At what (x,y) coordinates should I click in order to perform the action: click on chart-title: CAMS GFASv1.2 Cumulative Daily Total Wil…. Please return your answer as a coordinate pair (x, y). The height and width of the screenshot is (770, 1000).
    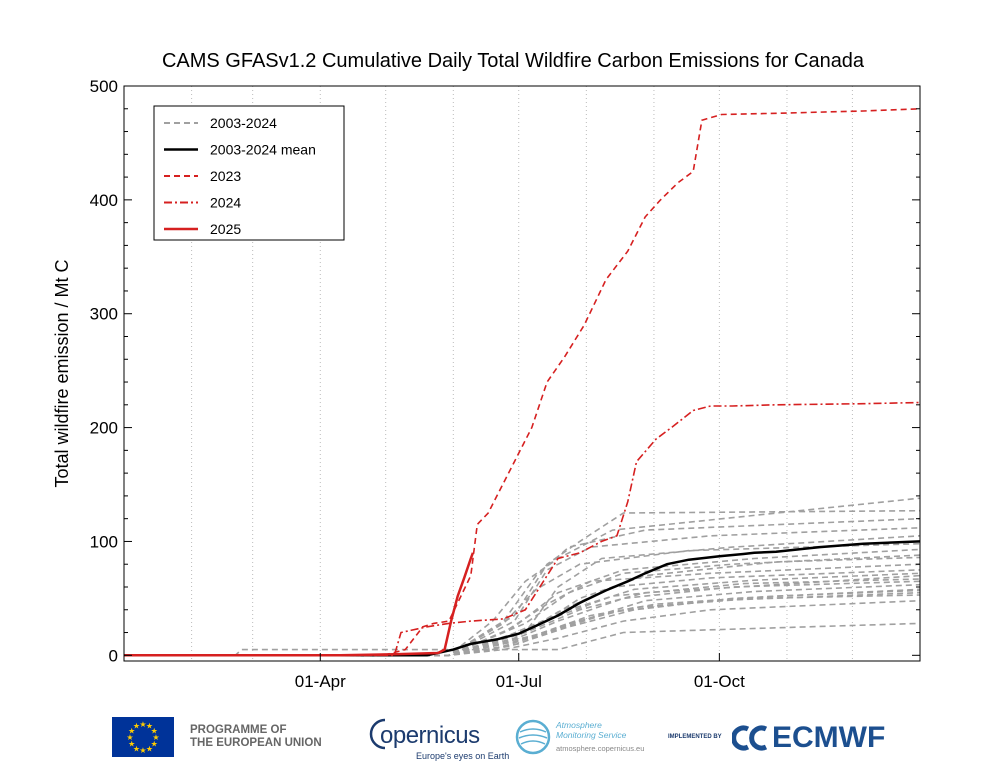
    Looking at the image, I should click on (513, 61).